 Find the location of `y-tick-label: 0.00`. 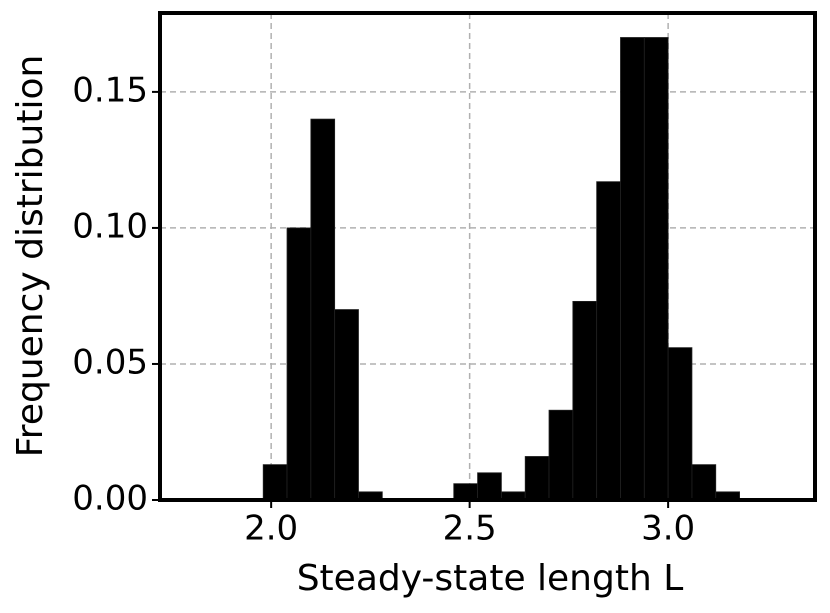

y-tick-label: 0.00 is located at coordinates (110, 499).